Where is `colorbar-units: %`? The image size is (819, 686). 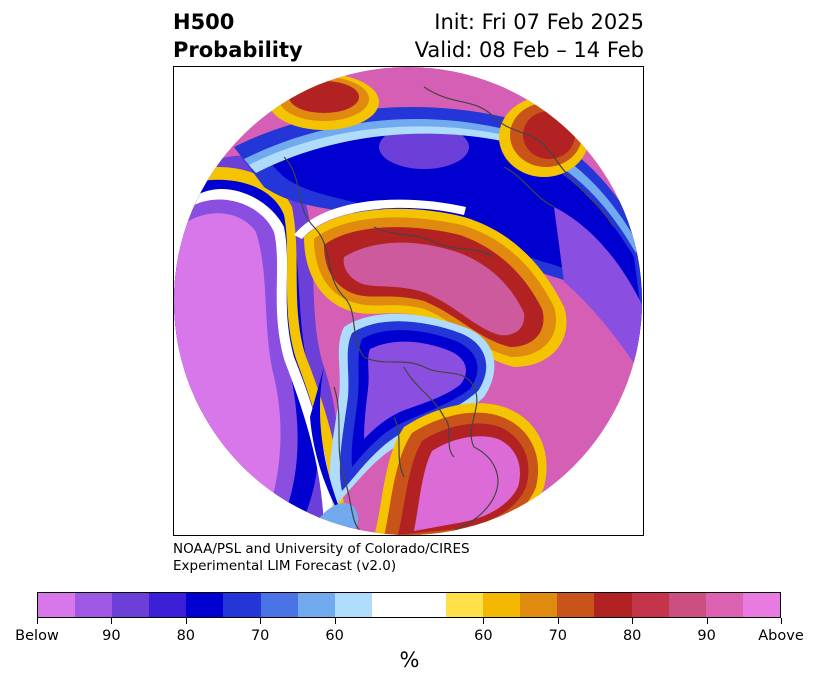
colorbar-units: % is located at coordinates (409, 660).